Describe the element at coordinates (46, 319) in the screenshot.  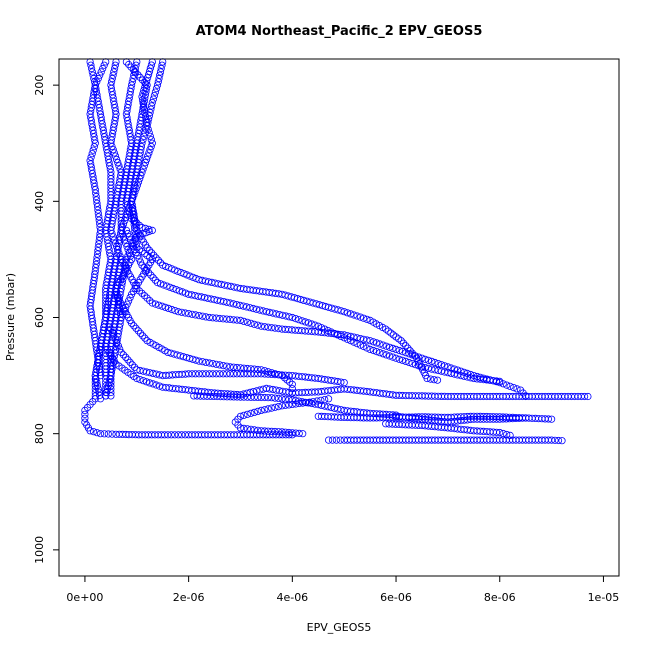
I see `y-axis: 200 400 600 800 1000` at that location.